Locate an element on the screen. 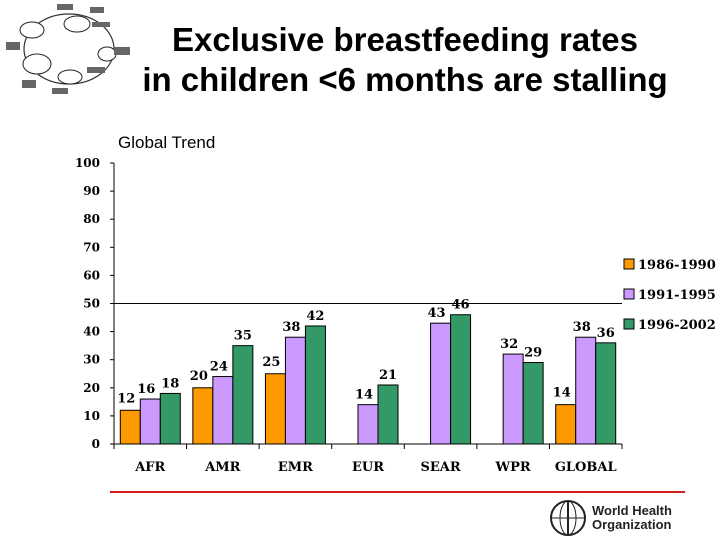  bar-afr-1986-1990 is located at coordinates (130, 427).